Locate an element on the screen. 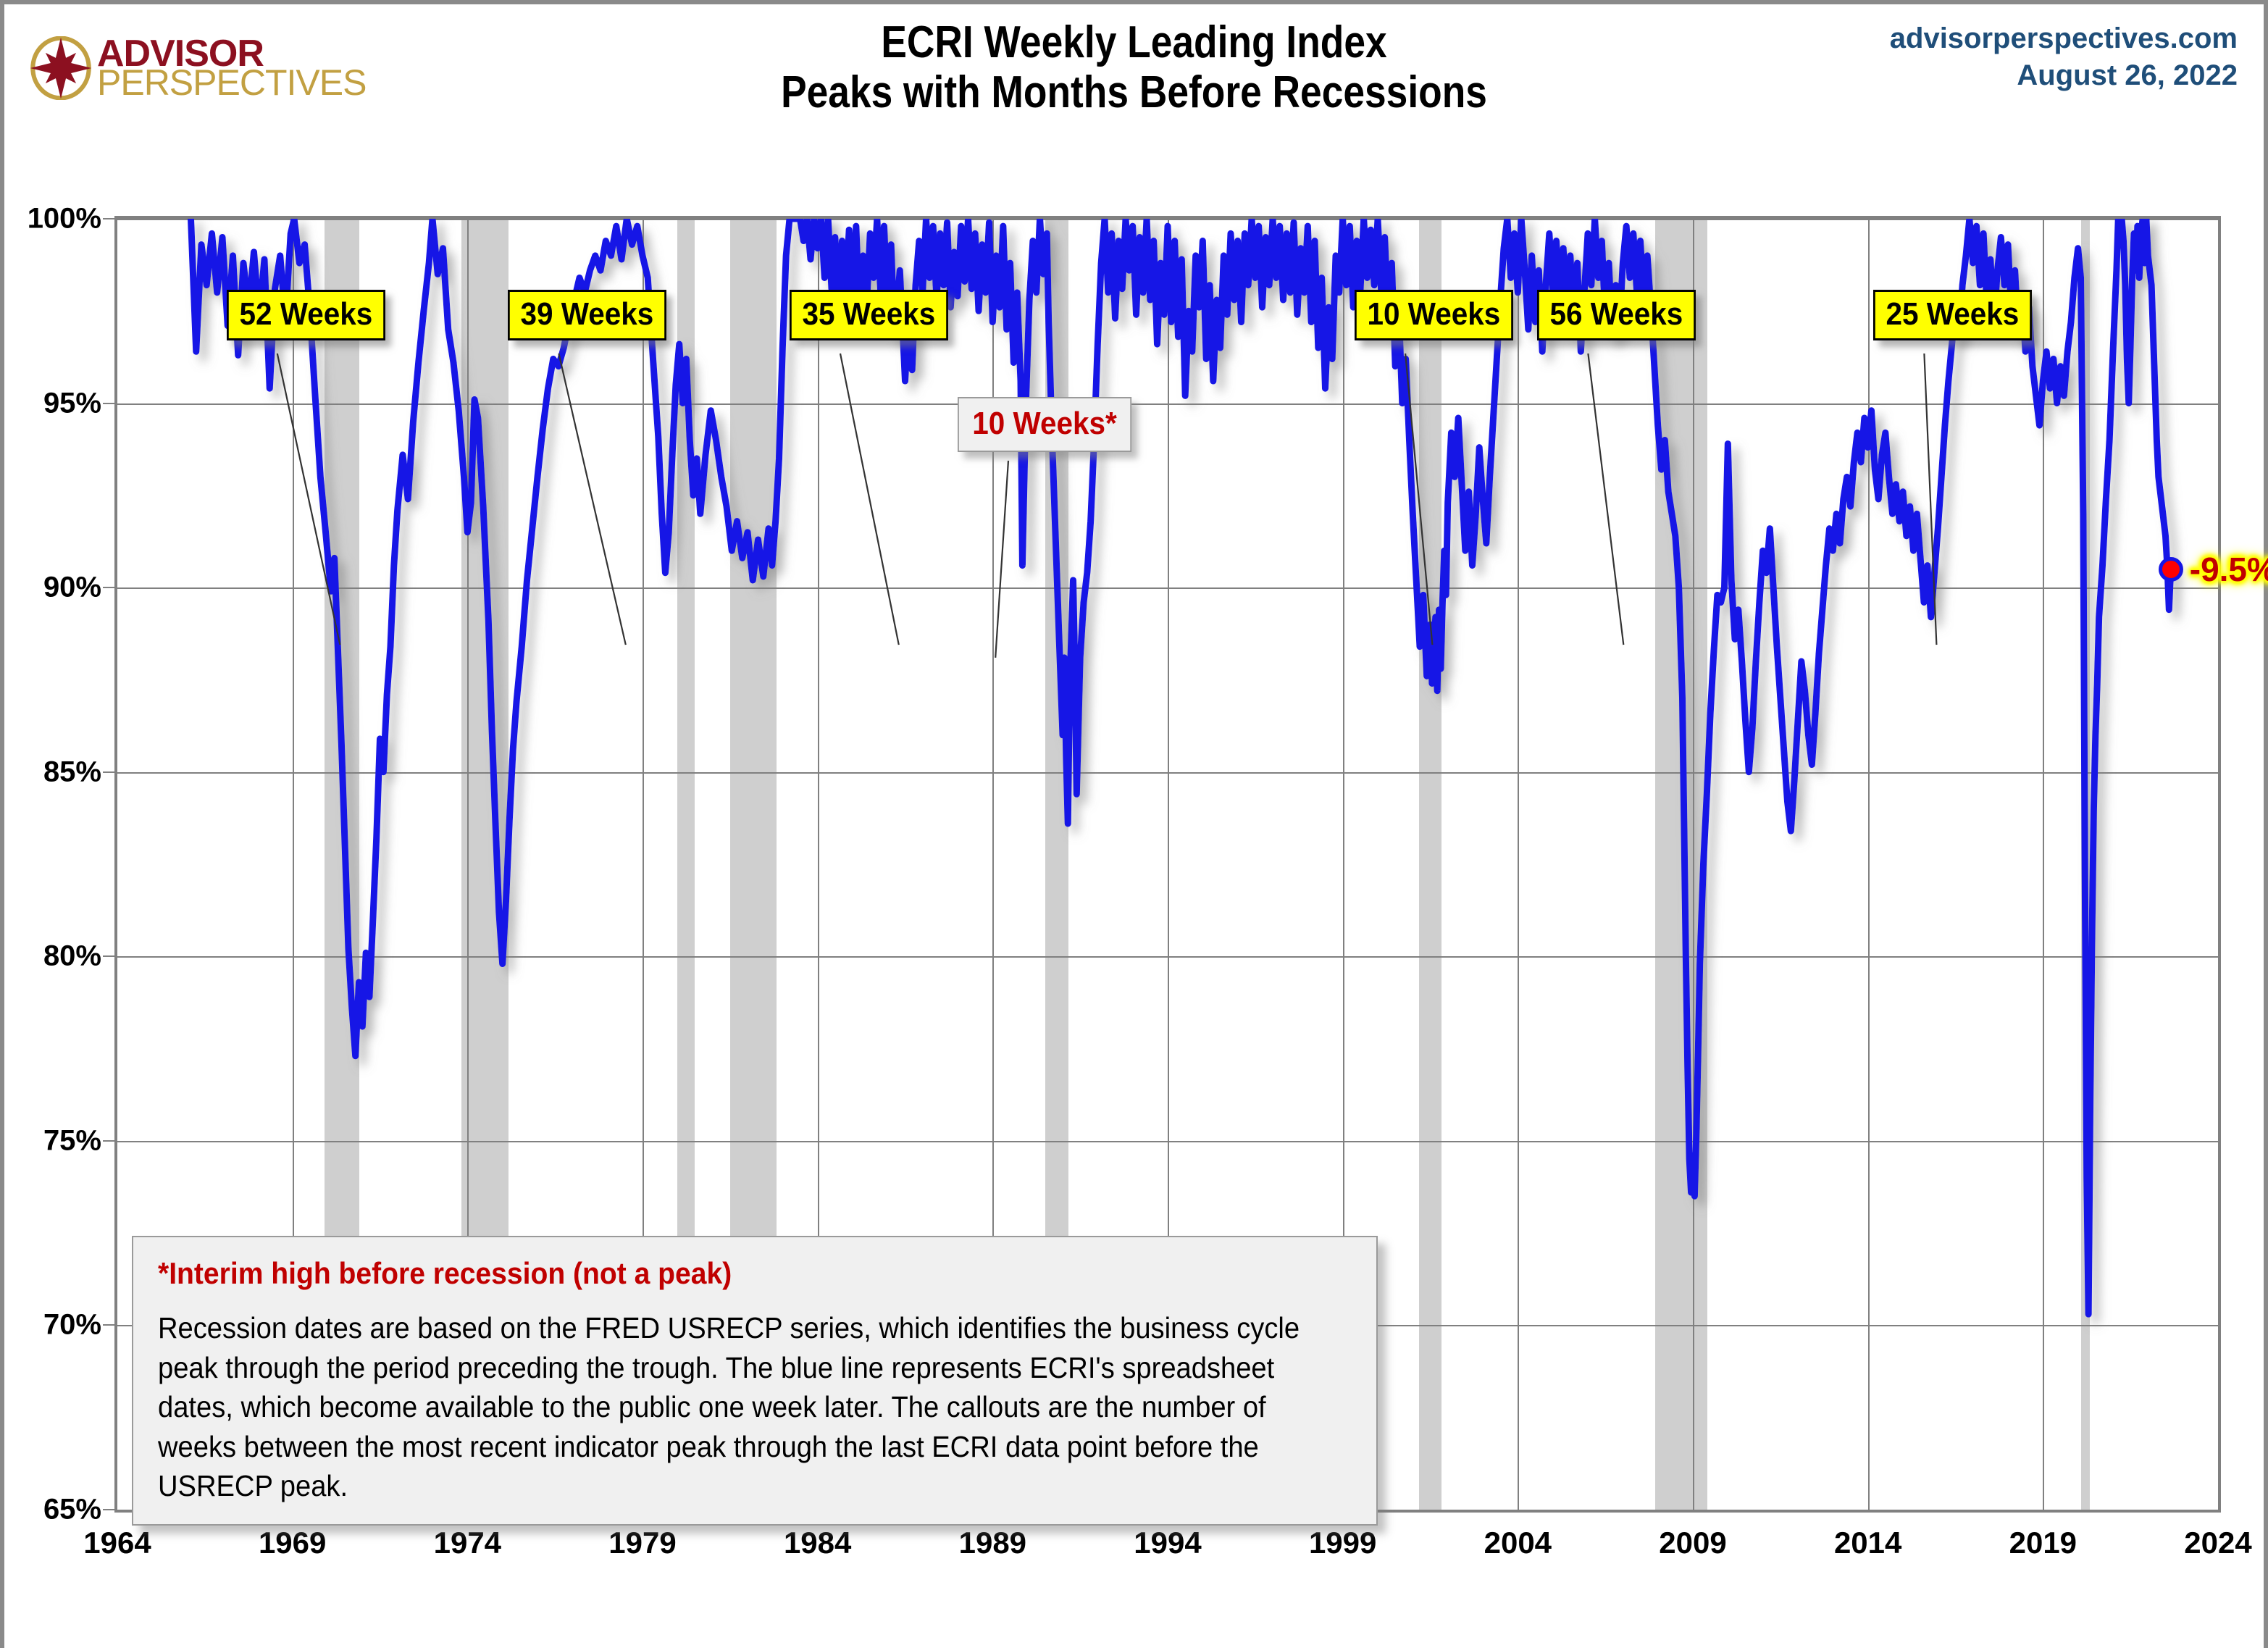  x-axis-tick-label: 1999 is located at coordinates (1343, 1543).